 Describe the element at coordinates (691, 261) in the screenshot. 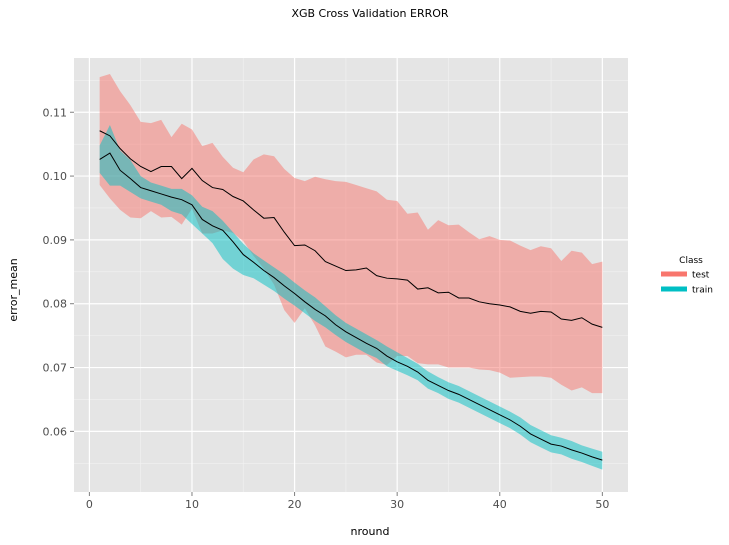

I see `legend-title: Class` at that location.